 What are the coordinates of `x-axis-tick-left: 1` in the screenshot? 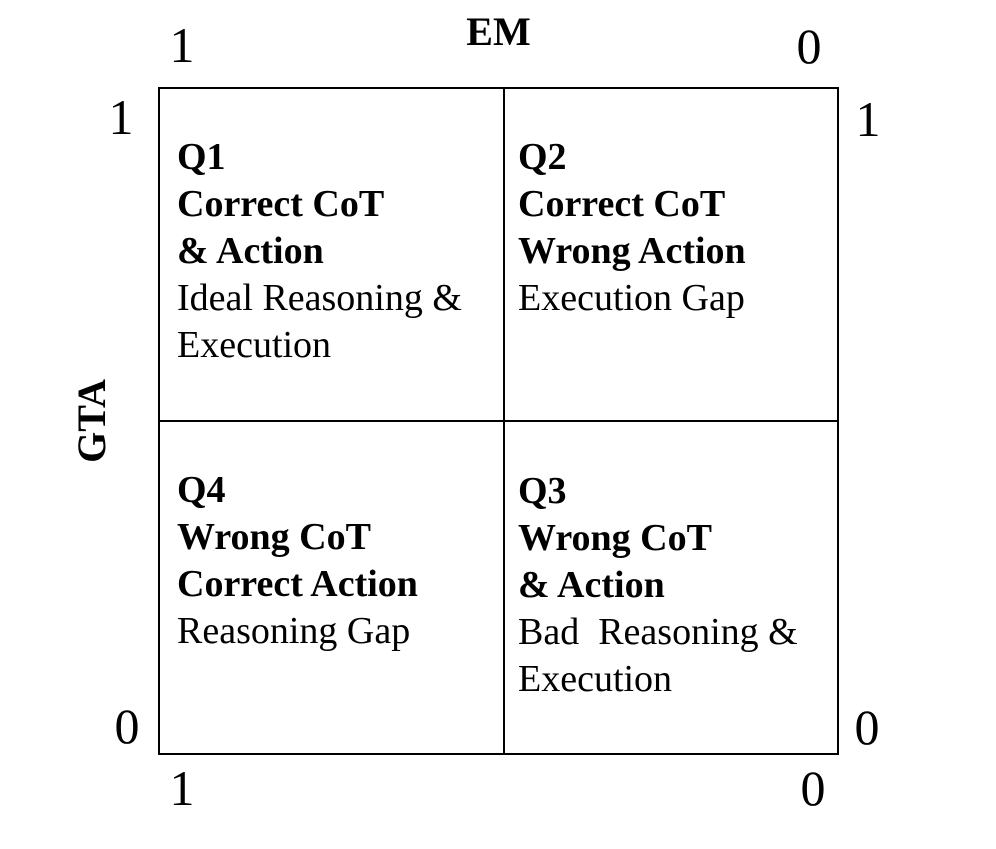 It's located at (182, 45).